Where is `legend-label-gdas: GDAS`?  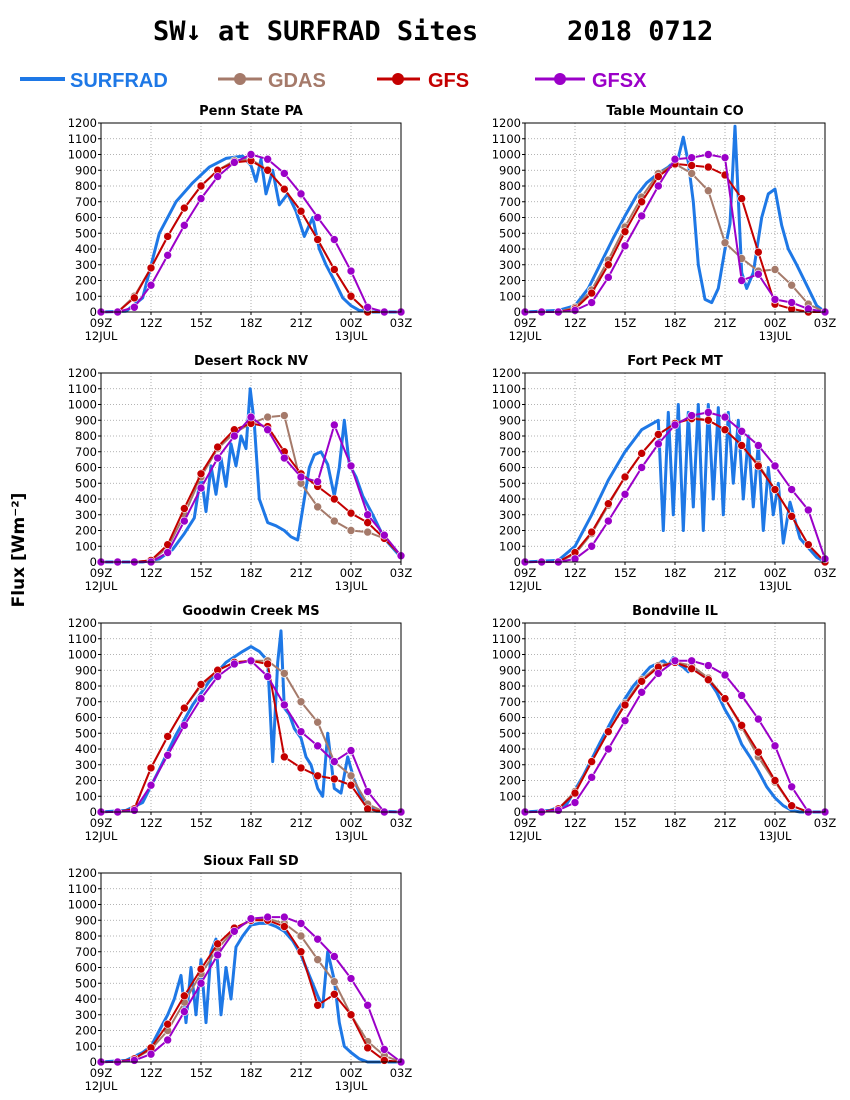
legend-label-gdas: GDAS is located at coordinates (297, 81).